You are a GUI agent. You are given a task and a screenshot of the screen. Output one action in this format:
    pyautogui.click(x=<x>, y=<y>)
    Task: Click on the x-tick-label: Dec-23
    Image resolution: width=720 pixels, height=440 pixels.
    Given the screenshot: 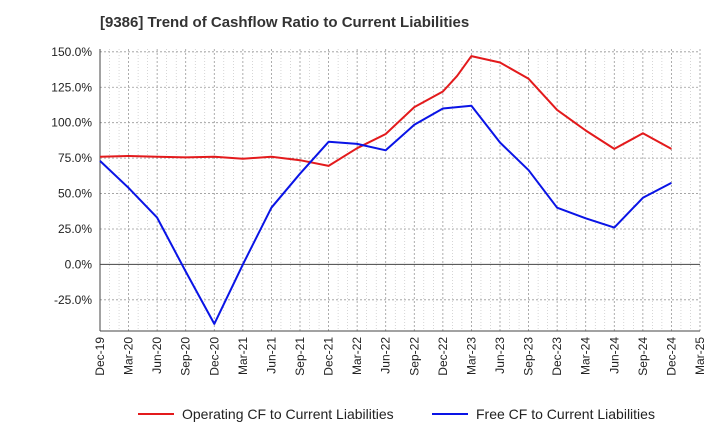 What is the action you would take?
    pyautogui.click(x=557, y=356)
    